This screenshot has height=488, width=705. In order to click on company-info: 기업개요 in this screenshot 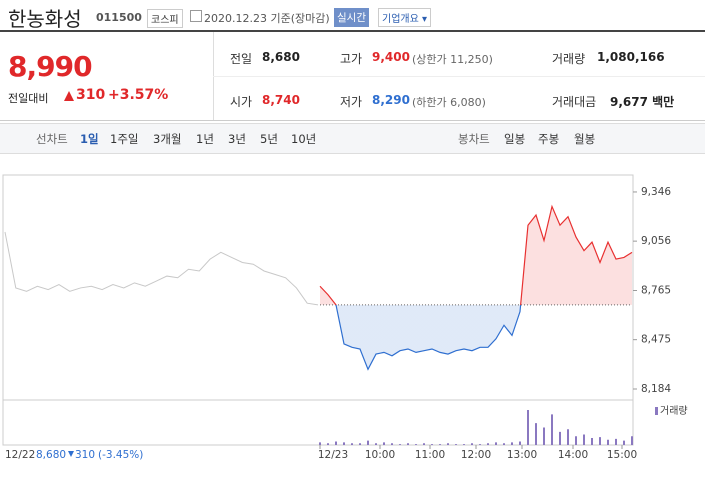, I will do `click(400, 19)`.